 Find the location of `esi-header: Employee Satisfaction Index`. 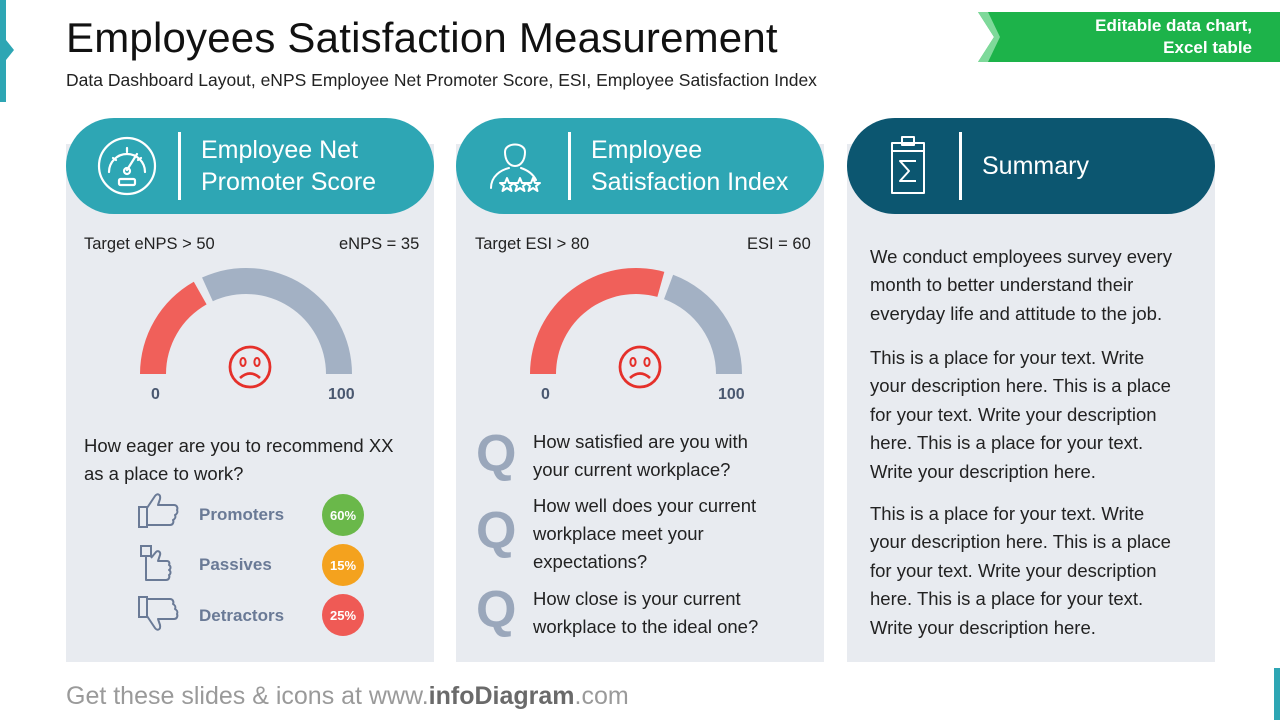

esi-header: Employee Satisfaction Index is located at coordinates (640, 166).